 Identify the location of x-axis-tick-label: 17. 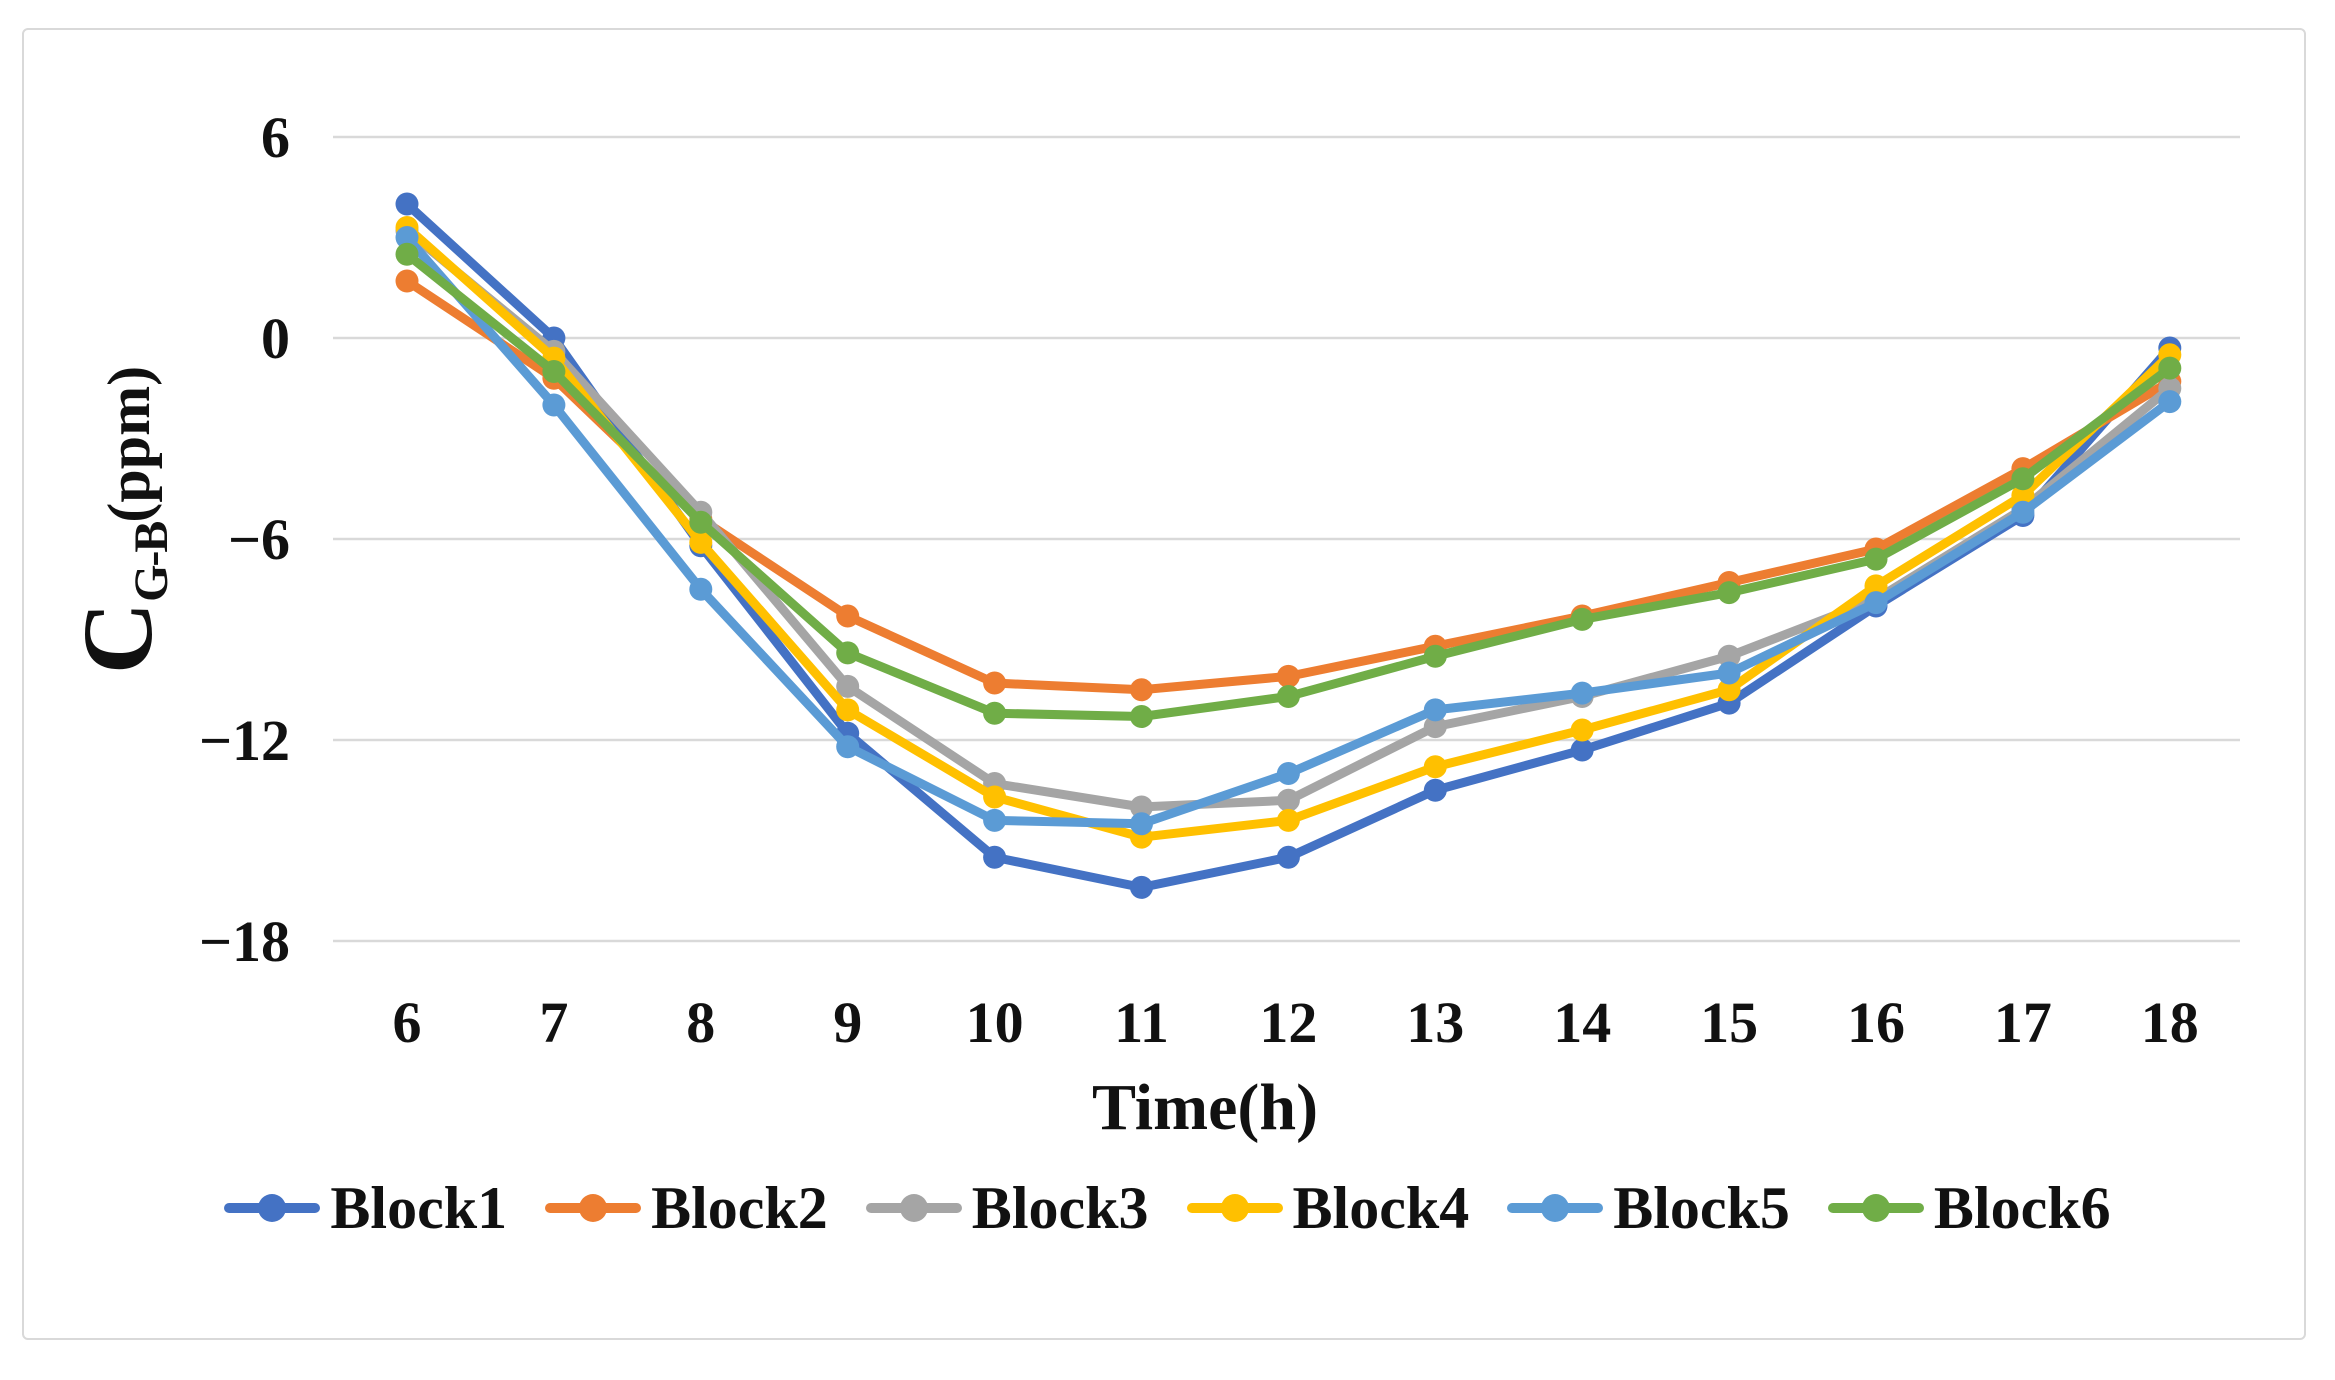
(2023, 1022).